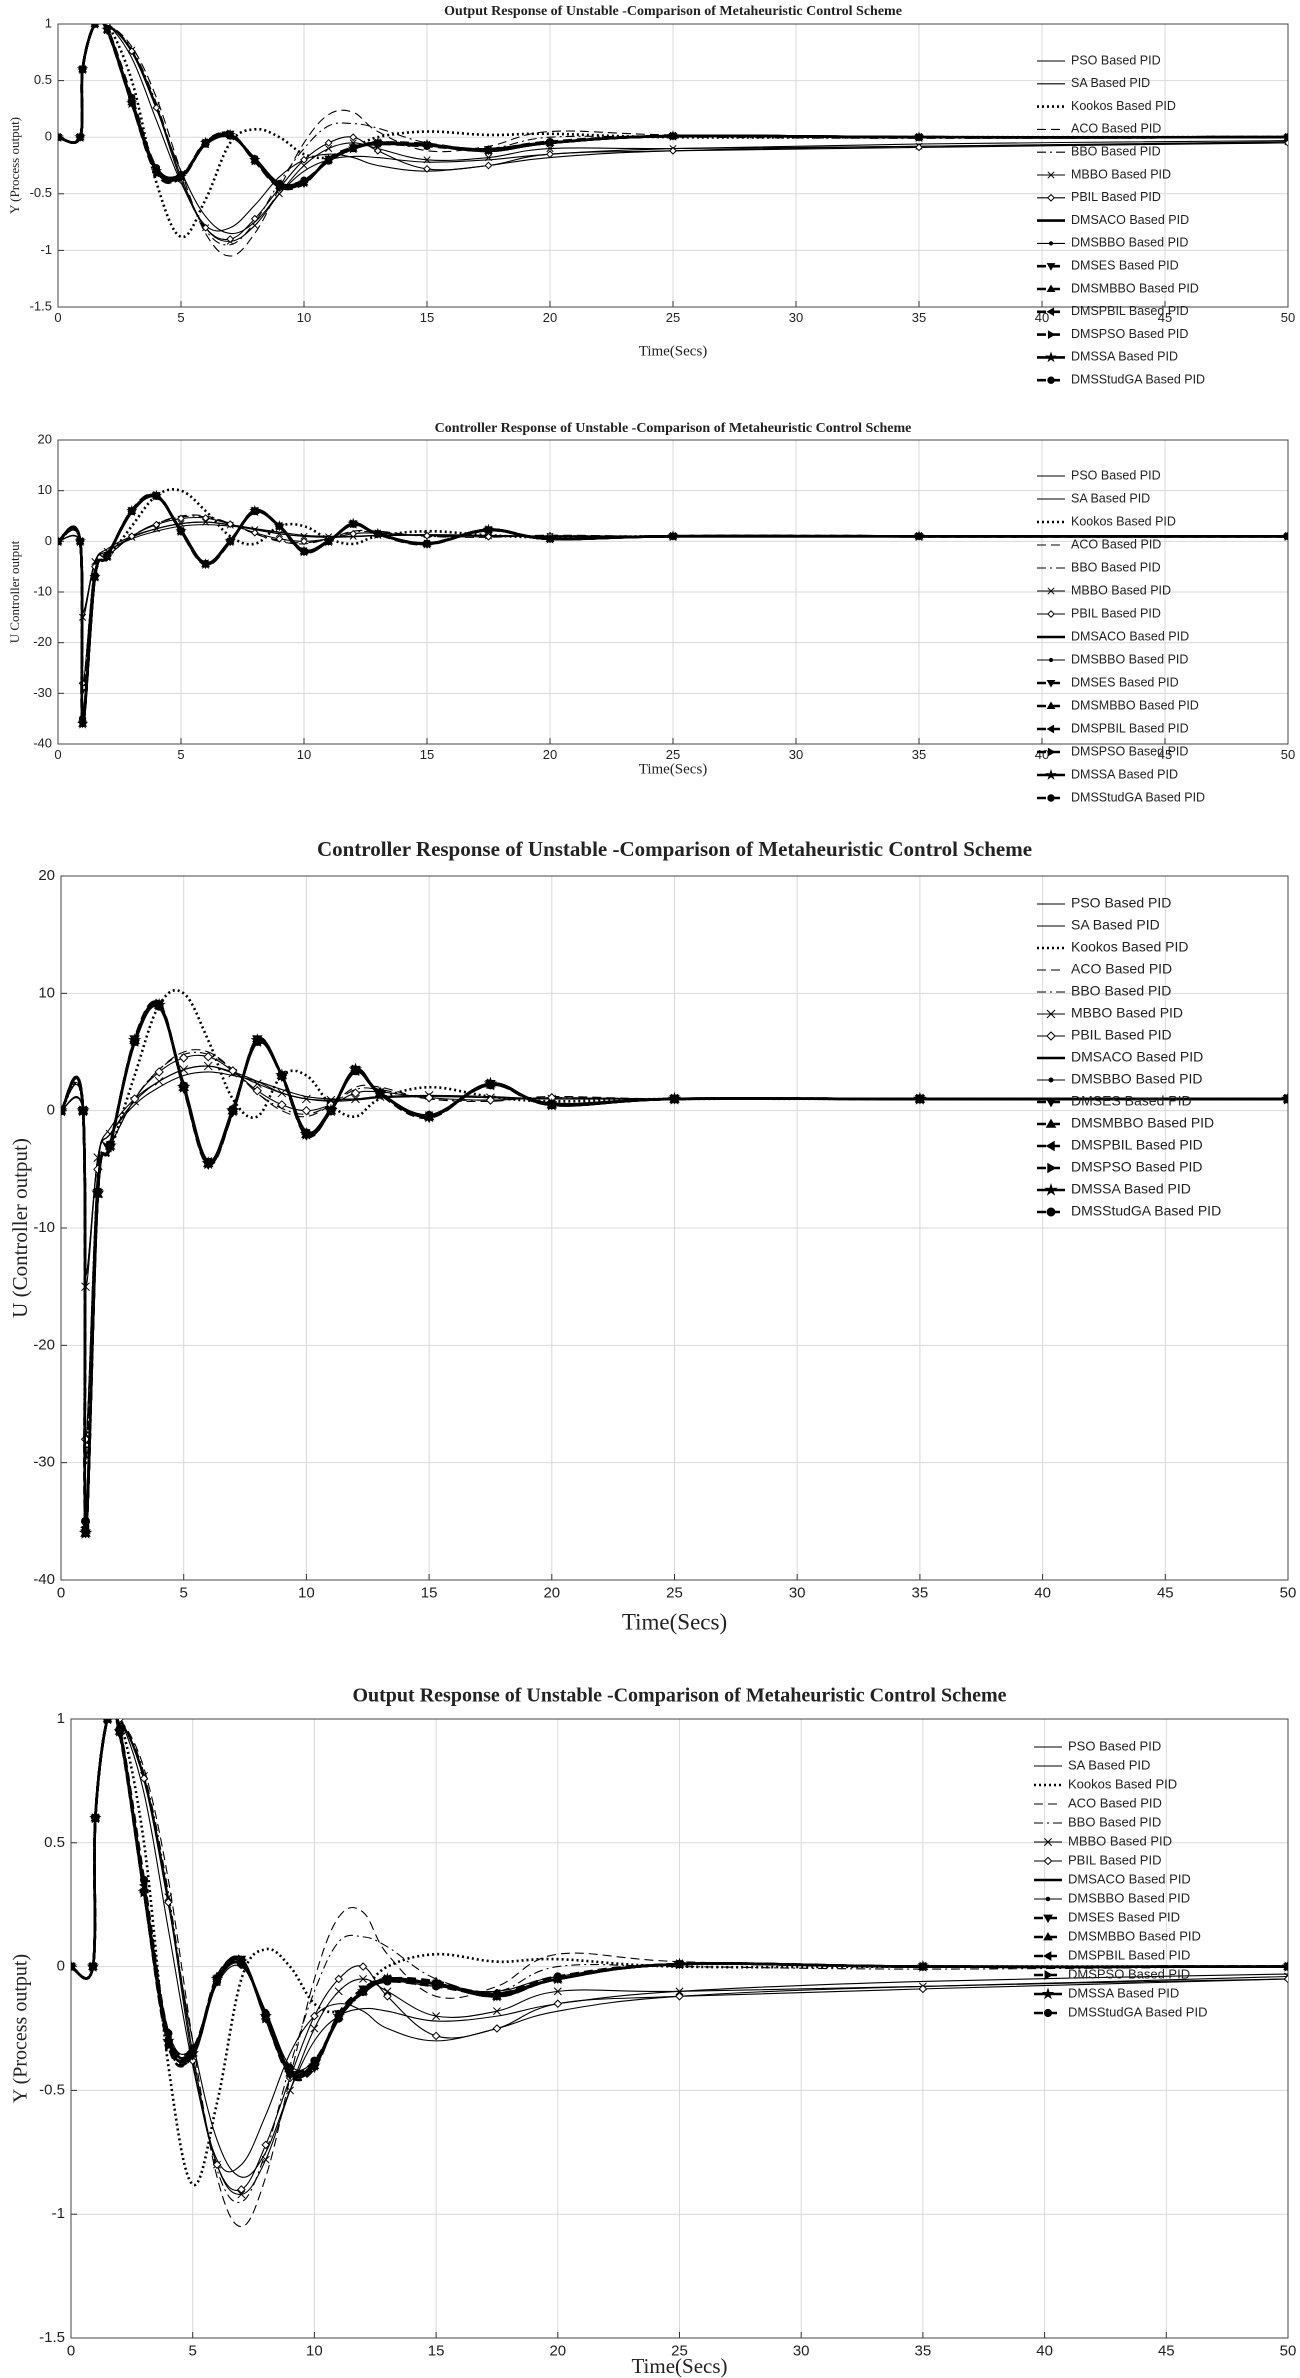 This screenshot has width=1300, height=2378. Describe the element at coordinates (44, 1344) in the screenshot. I see `y-tick-label: -20` at that location.